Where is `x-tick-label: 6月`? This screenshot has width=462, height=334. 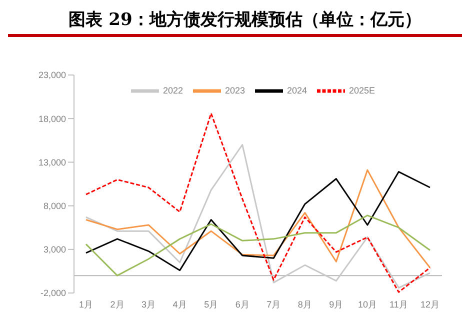 x-tick-label: 6月 is located at coordinates (242, 304).